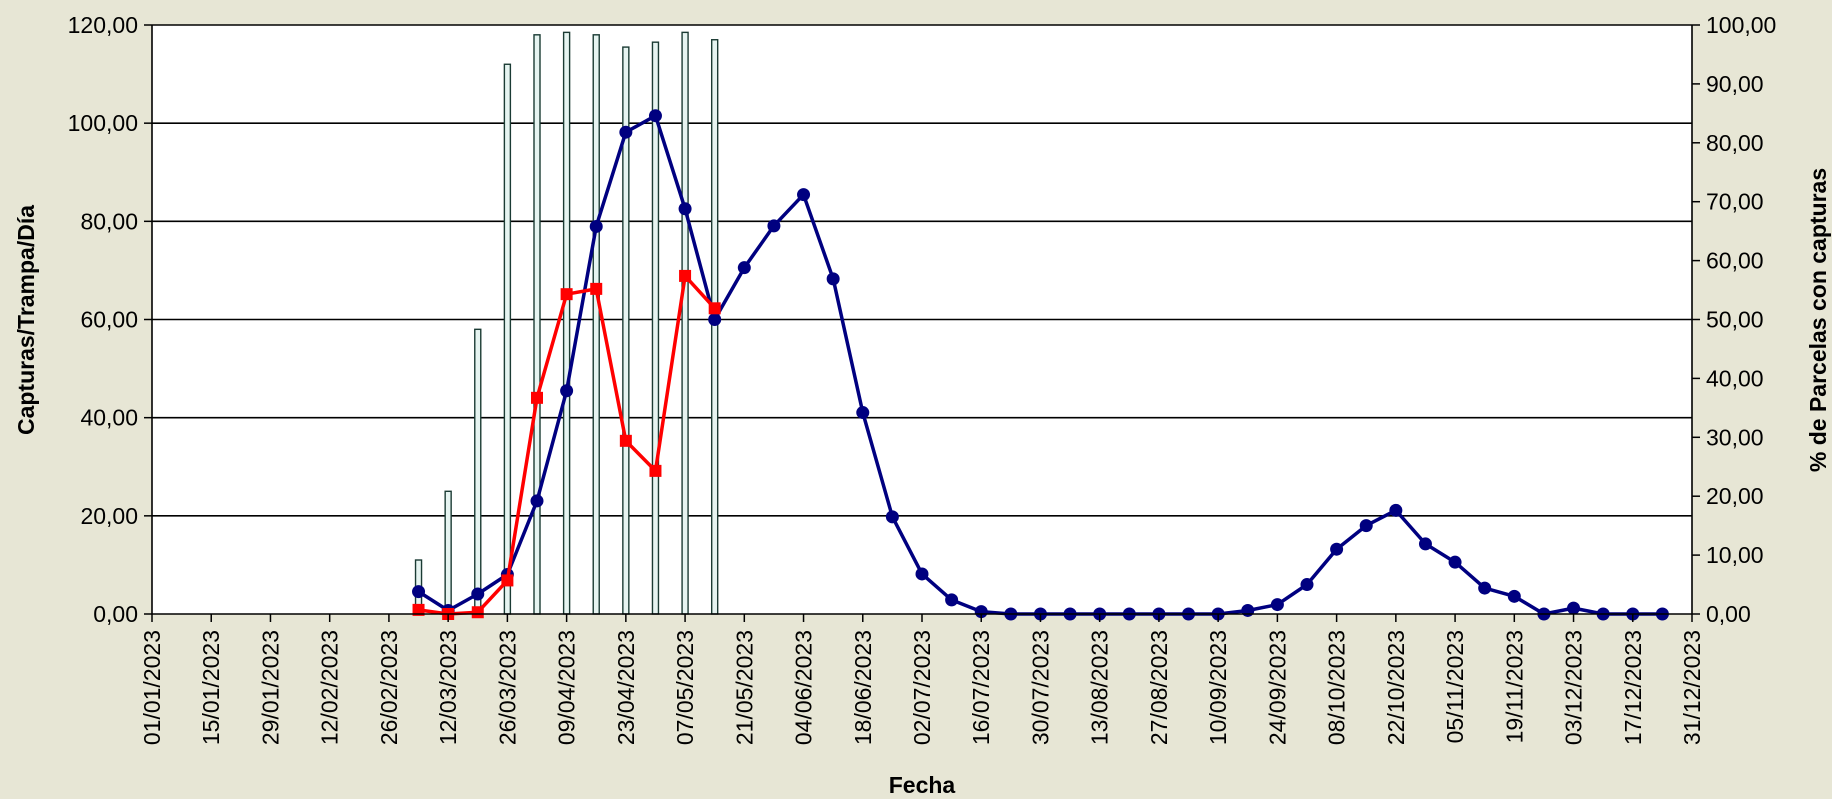  I want to click on x-tick-label: 13/08/2023, so click(1100, 687).